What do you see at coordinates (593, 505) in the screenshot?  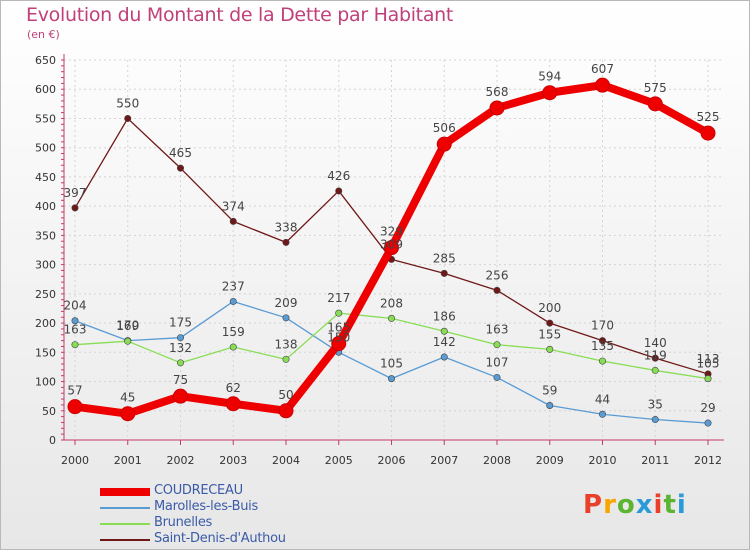 I see `logo-letter: P` at bounding box center [593, 505].